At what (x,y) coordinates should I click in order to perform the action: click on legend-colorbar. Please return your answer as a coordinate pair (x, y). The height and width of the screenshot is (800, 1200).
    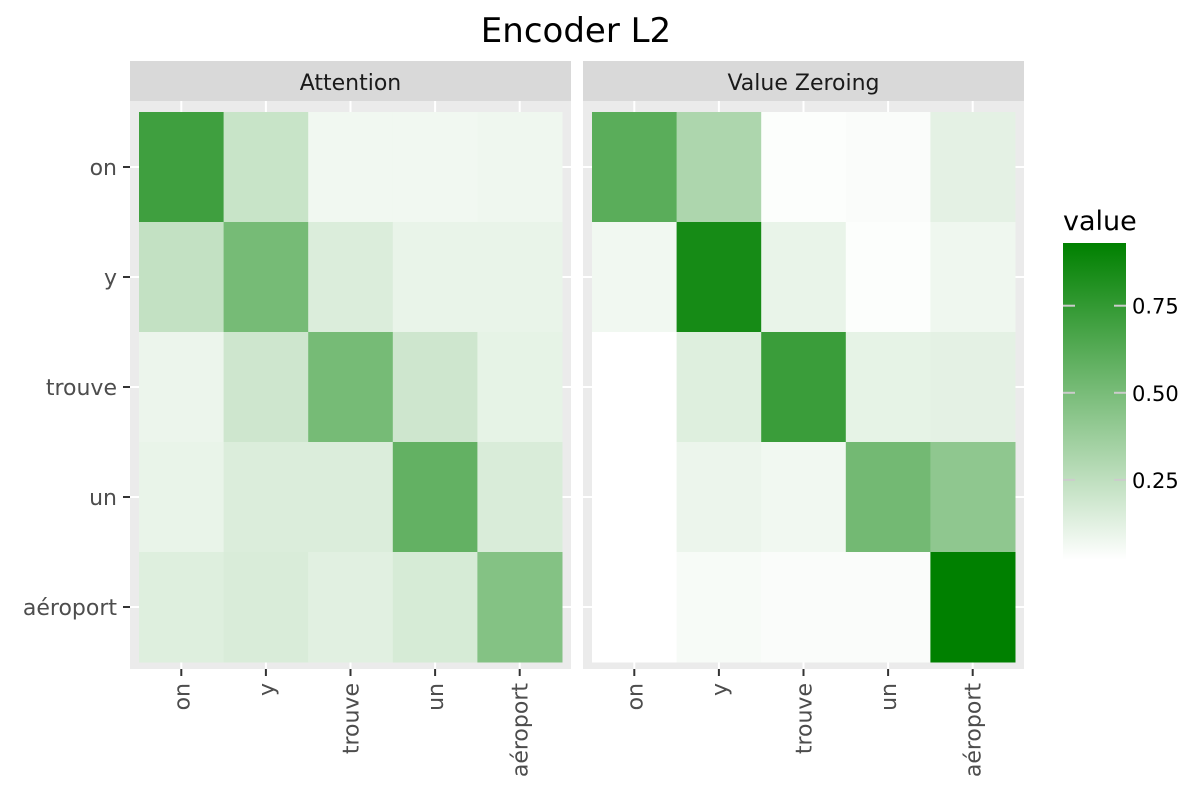
    Looking at the image, I should click on (1094, 401).